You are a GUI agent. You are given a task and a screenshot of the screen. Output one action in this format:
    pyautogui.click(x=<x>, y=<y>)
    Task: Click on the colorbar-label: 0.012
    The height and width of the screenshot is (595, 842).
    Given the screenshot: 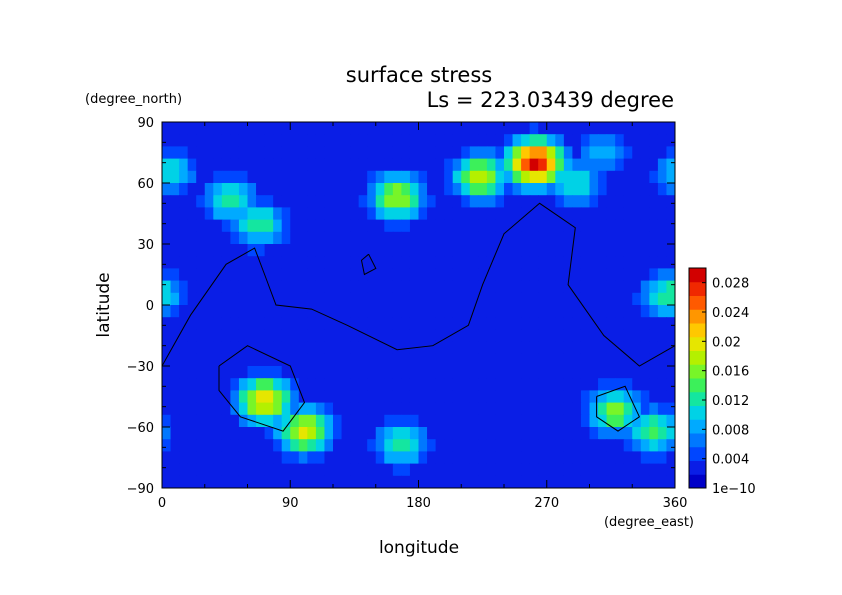 What is the action you would take?
    pyautogui.click(x=730, y=401)
    